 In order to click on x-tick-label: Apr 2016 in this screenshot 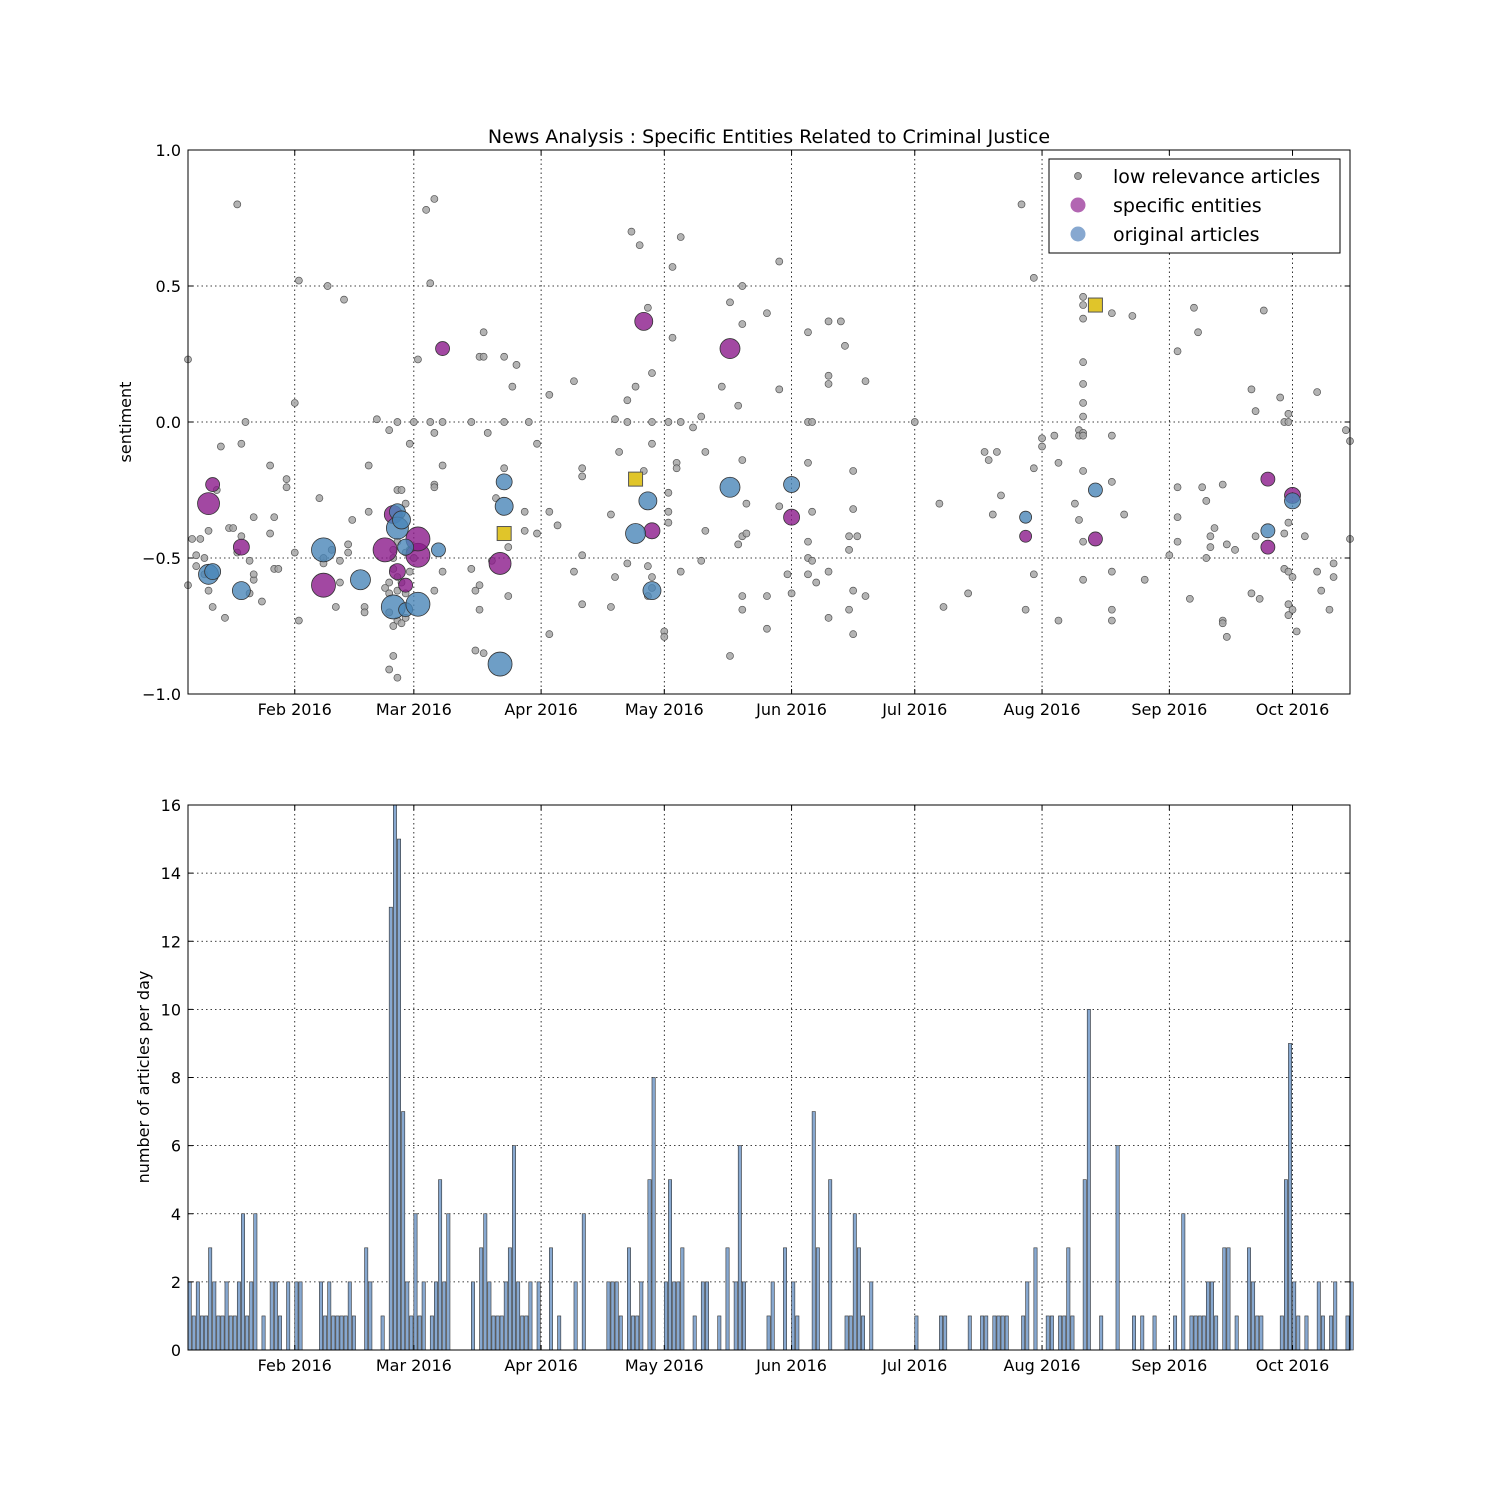, I will do `click(540, 709)`.